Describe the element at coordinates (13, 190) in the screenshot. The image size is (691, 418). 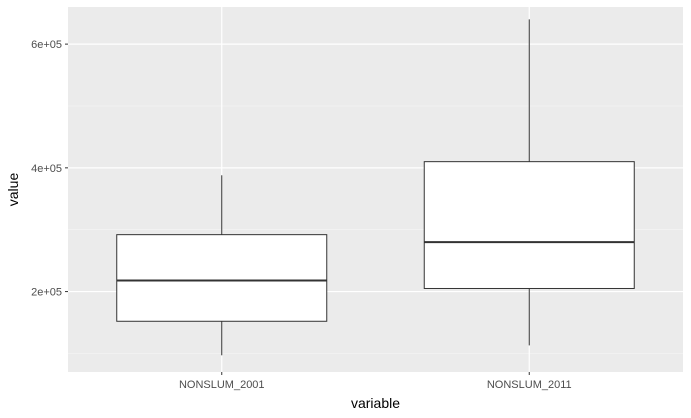
I see `y-axis-title: value` at that location.